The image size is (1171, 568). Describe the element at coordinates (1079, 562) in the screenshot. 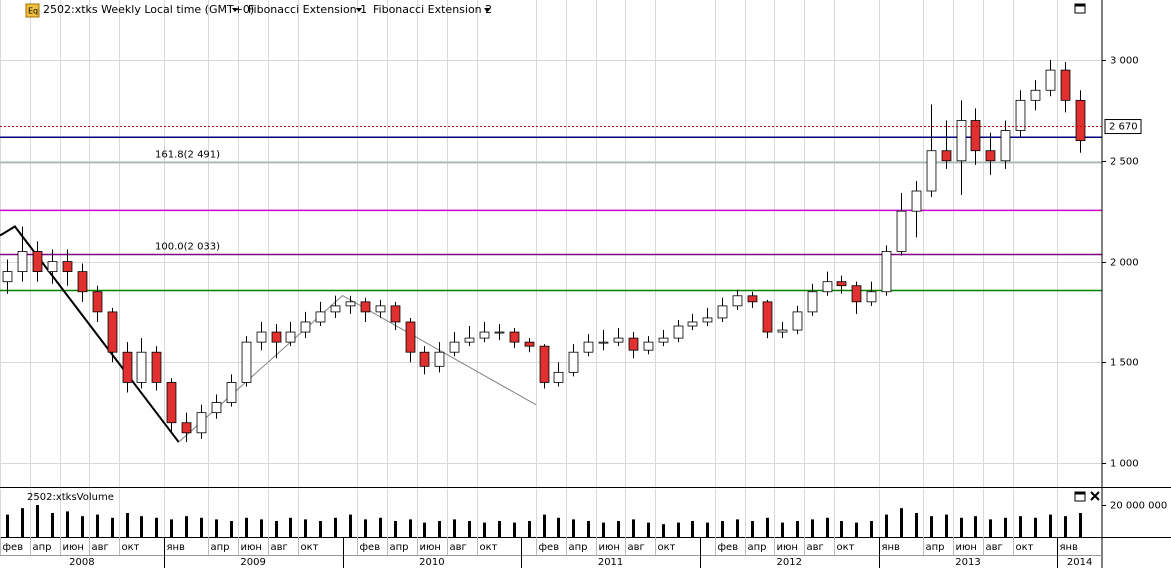

I see `year-label: 2014` at that location.